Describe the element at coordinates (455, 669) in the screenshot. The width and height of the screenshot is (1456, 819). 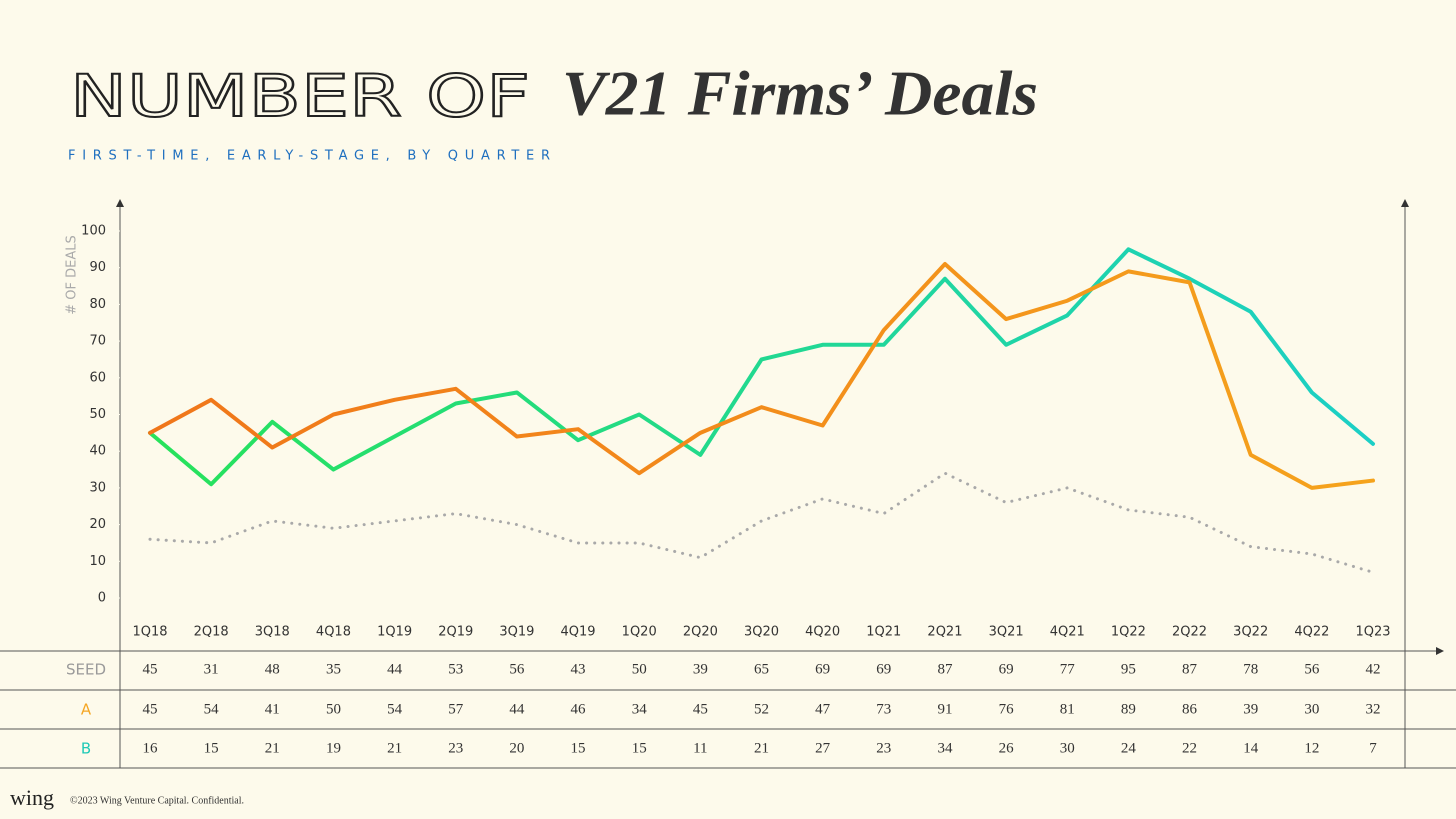
I see `table-cell: 53` at that location.